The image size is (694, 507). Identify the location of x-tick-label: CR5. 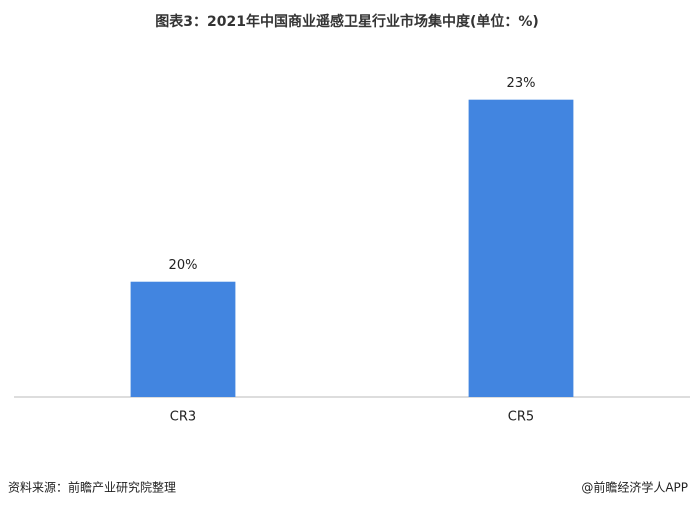
(521, 417).